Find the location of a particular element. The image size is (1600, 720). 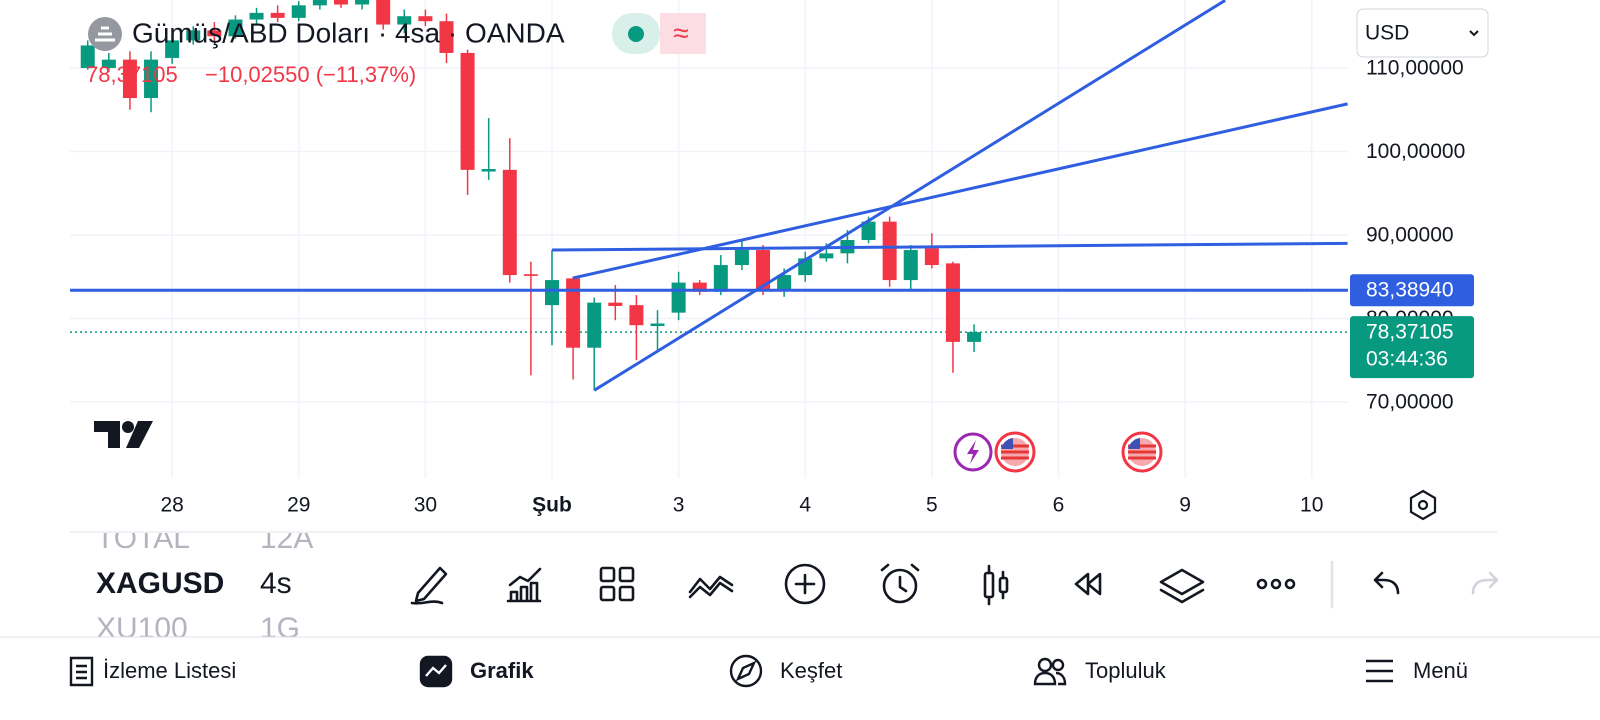

x-tick-label: 9 is located at coordinates (1185, 505).